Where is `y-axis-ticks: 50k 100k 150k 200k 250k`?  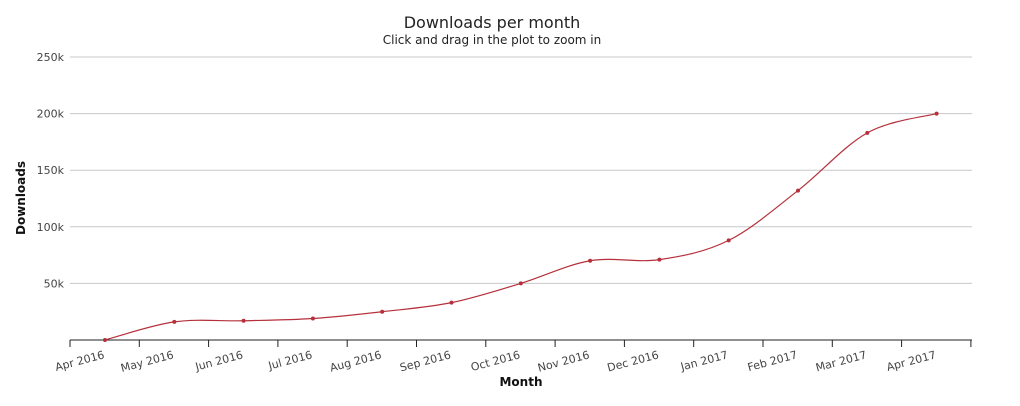
y-axis-ticks: 50k 100k 150k 200k 250k is located at coordinates (51, 170).